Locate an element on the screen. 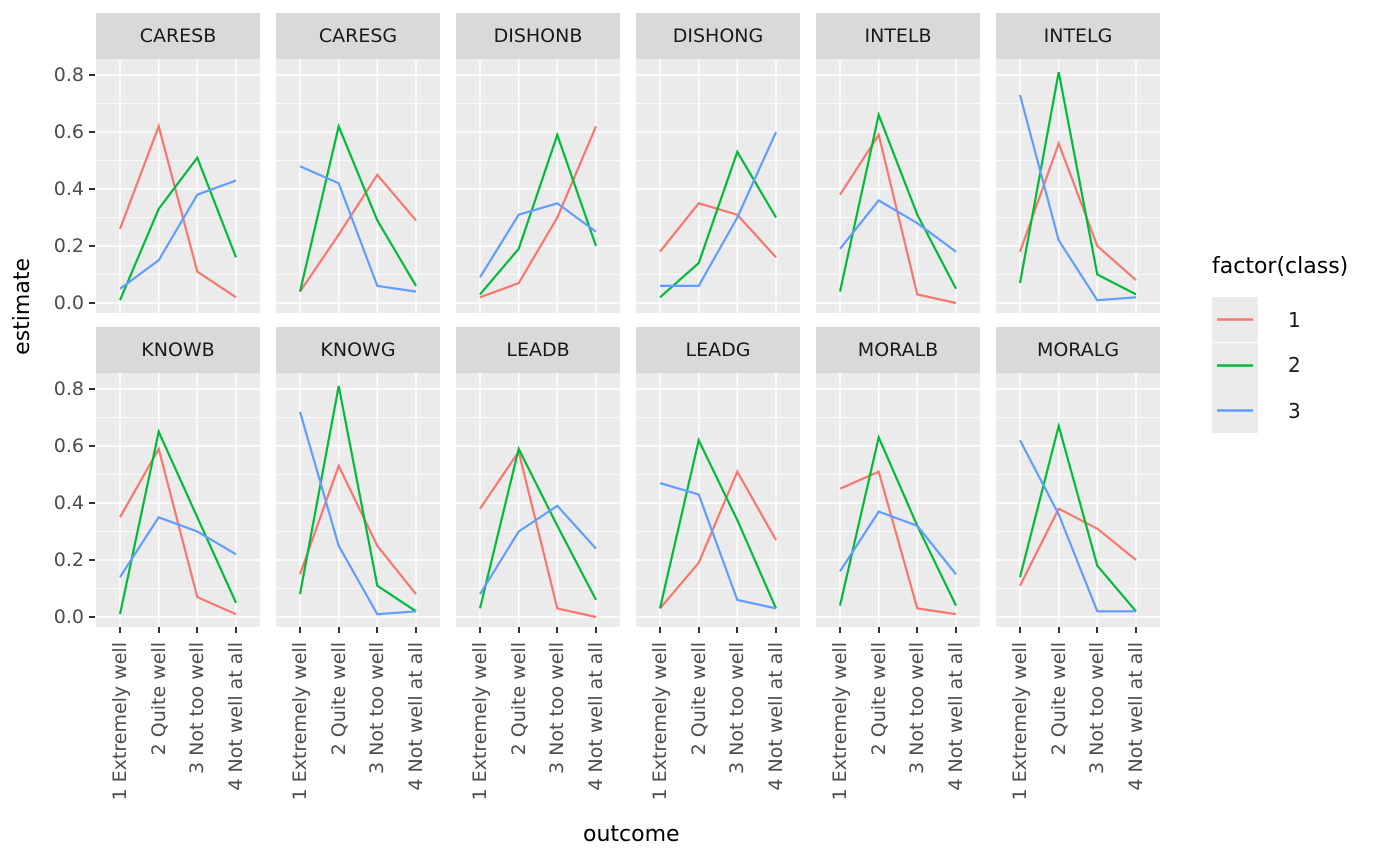 Image resolution: width=1400 pixels, height=866 pixels. y-tick-label: 0.0 is located at coordinates (68, 617).